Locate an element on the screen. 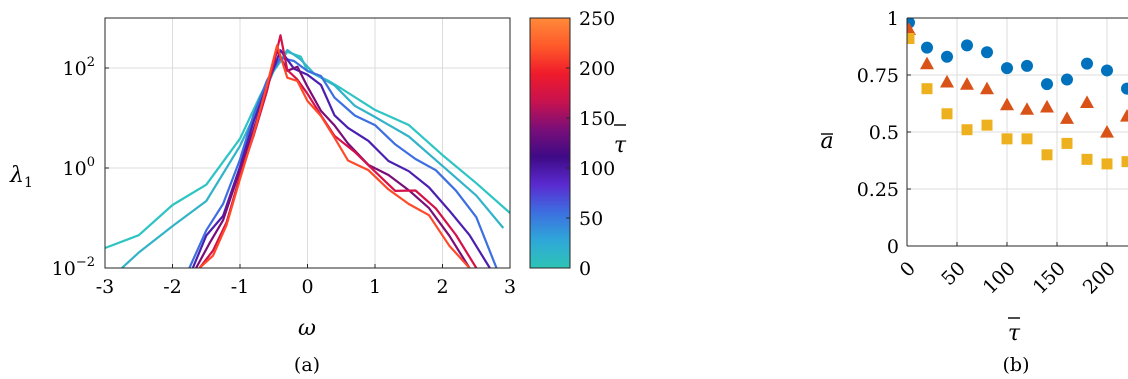 The height and width of the screenshot is (379, 1128). x-ticks-a: -3 -2 -1 0 1 2 3 is located at coordinates (306, 281).